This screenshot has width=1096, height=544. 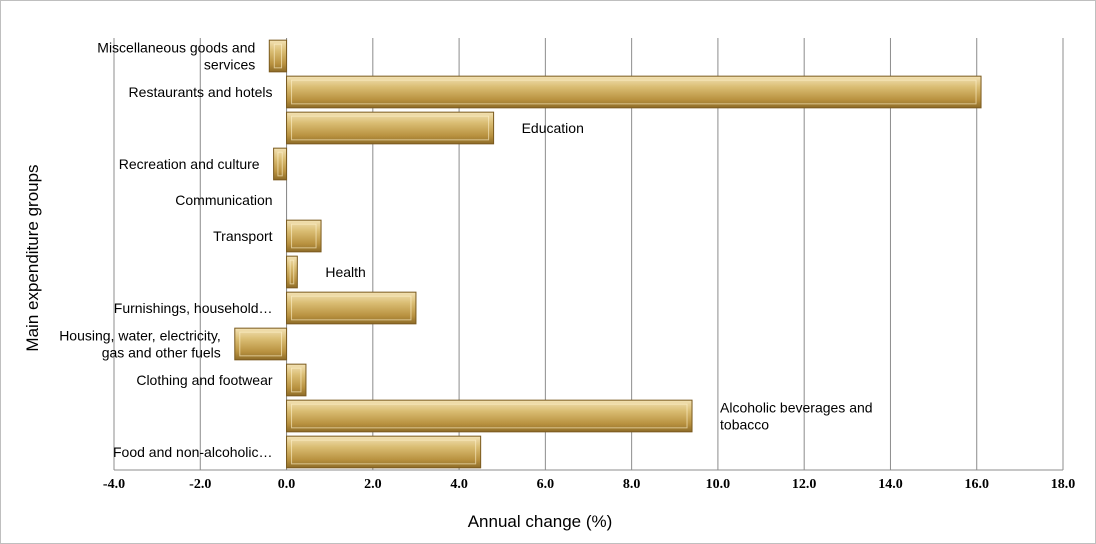 I want to click on x-tick-label: -2.0, so click(x=200, y=484).